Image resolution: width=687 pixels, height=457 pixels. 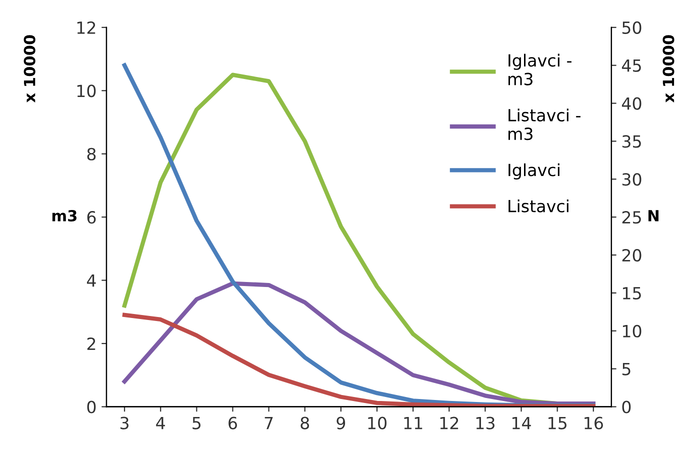 I want to click on x-tick-label: 5, so click(x=196, y=423).